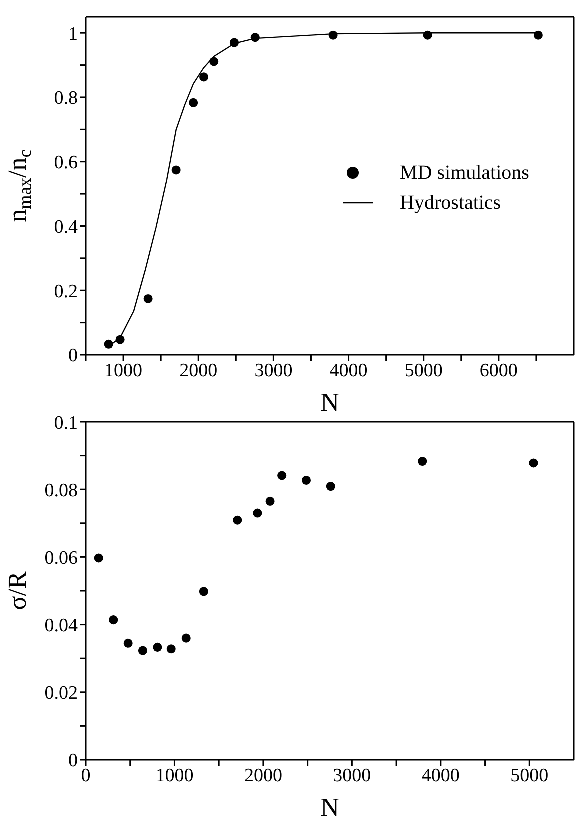 The image size is (587, 826). Describe the element at coordinates (66, 163) in the screenshot. I see `y-tick-label: 0.6` at that location.